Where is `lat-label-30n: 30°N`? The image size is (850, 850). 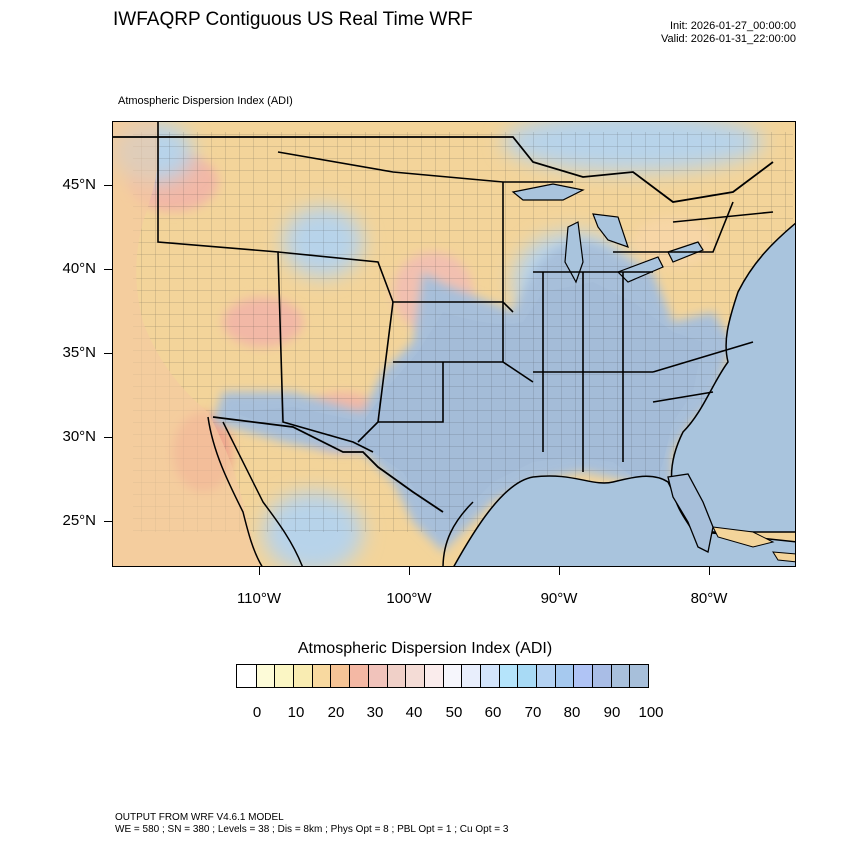 lat-label-30n: 30°N is located at coordinates (79, 436).